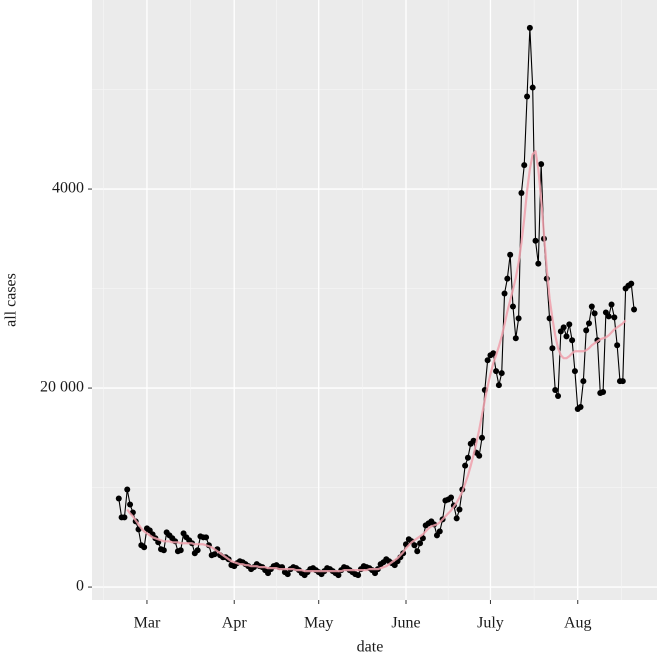  Describe the element at coordinates (578, 623) in the screenshot. I see `x-tick-label: Aug` at that location.